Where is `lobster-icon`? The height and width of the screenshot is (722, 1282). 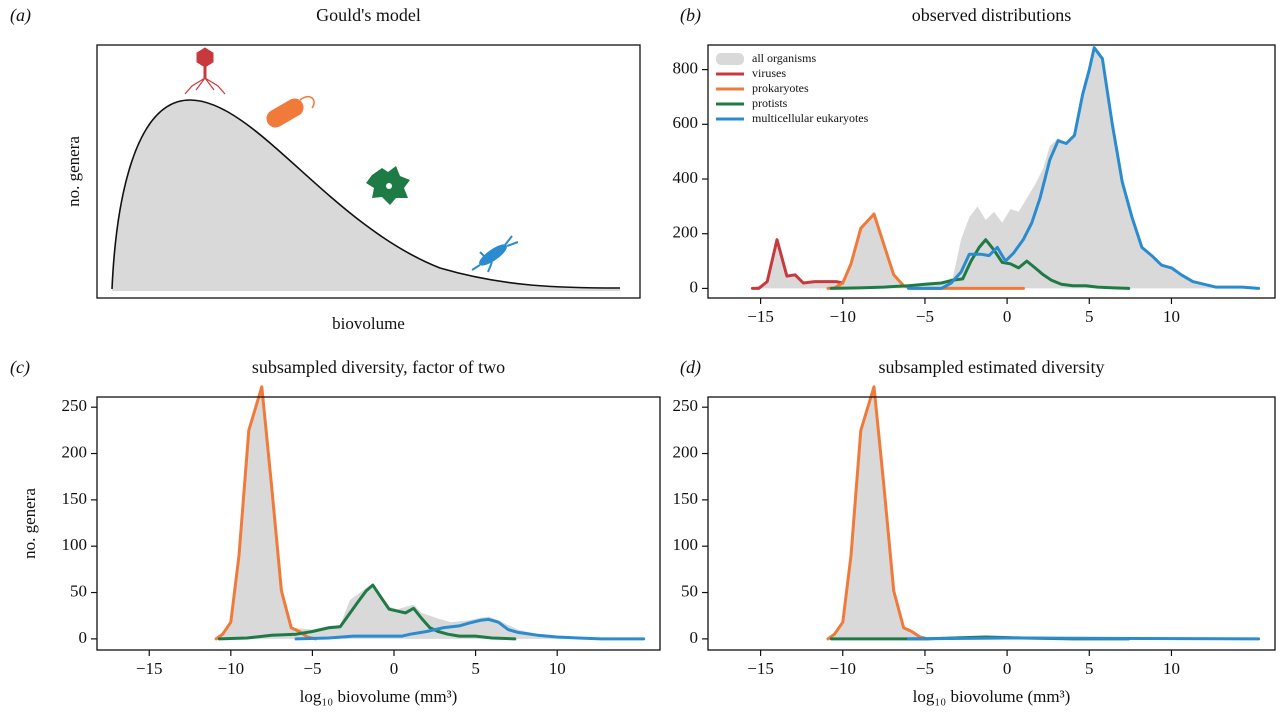 lobster-icon is located at coordinates (495, 254).